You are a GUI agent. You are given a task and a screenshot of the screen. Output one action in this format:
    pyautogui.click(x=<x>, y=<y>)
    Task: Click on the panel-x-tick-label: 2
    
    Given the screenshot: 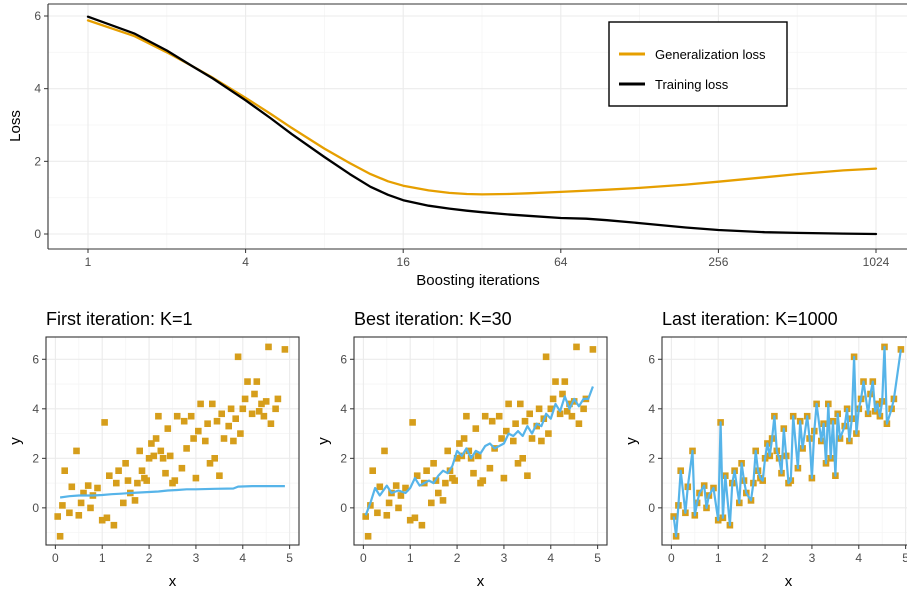 What is the action you would take?
    pyautogui.click(x=149, y=558)
    